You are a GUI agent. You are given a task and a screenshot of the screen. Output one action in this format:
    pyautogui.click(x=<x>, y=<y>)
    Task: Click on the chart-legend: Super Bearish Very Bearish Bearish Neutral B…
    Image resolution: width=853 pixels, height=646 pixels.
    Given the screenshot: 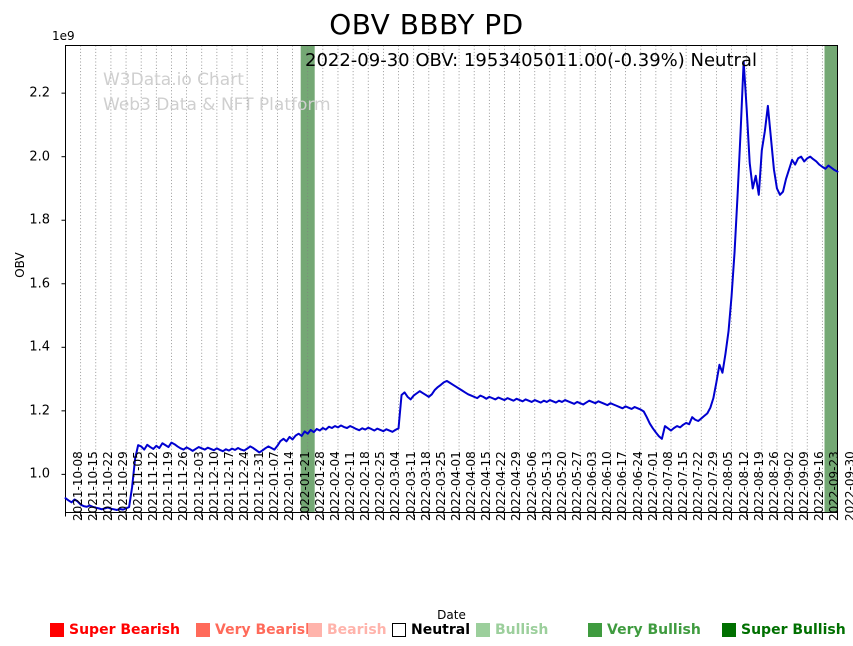 What is the action you would take?
    pyautogui.click(x=426, y=631)
    